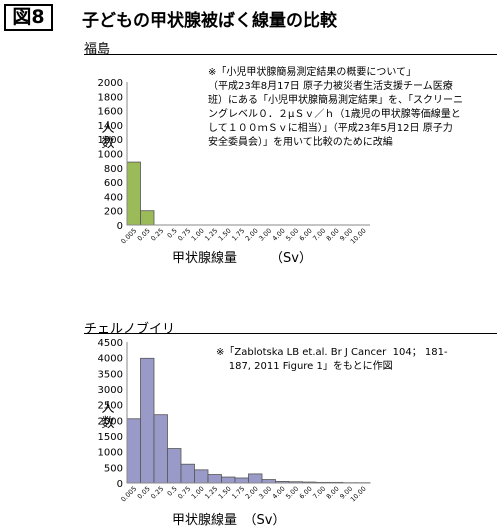 This screenshot has width=500, height=531. What do you see at coordinates (28, 17) in the screenshot?
I see `figure-number-badge: 図8` at bounding box center [28, 17].